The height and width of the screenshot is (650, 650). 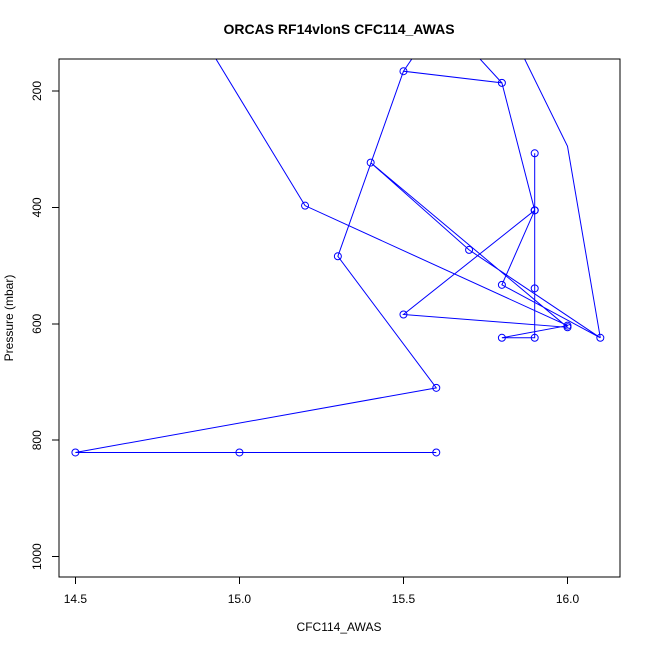 I want to click on y-tick-label-2: 400, so click(x=37, y=207).